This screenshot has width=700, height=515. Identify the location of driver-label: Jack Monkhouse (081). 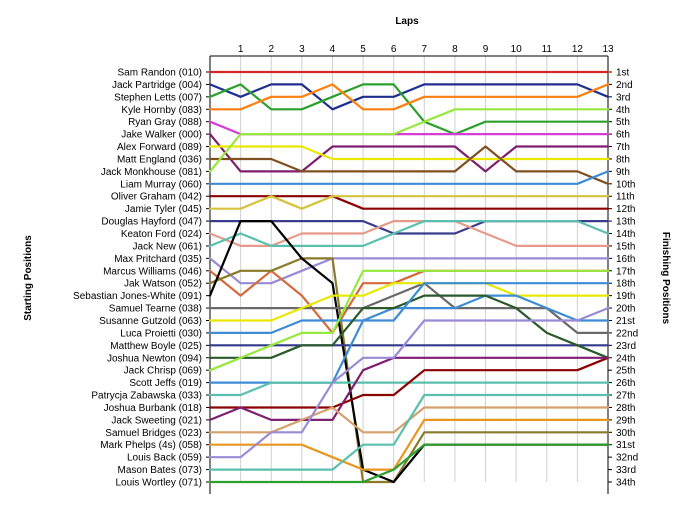
(151, 172).